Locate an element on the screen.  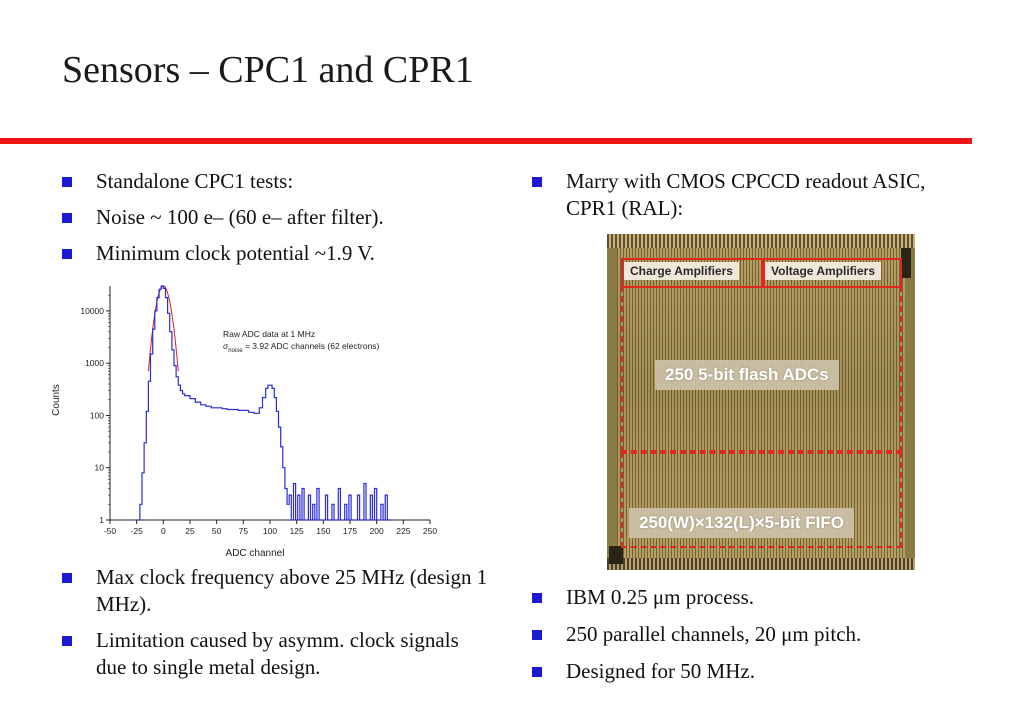
bullet-item: Designed for 50 MHz. is located at coordinates (752, 671).